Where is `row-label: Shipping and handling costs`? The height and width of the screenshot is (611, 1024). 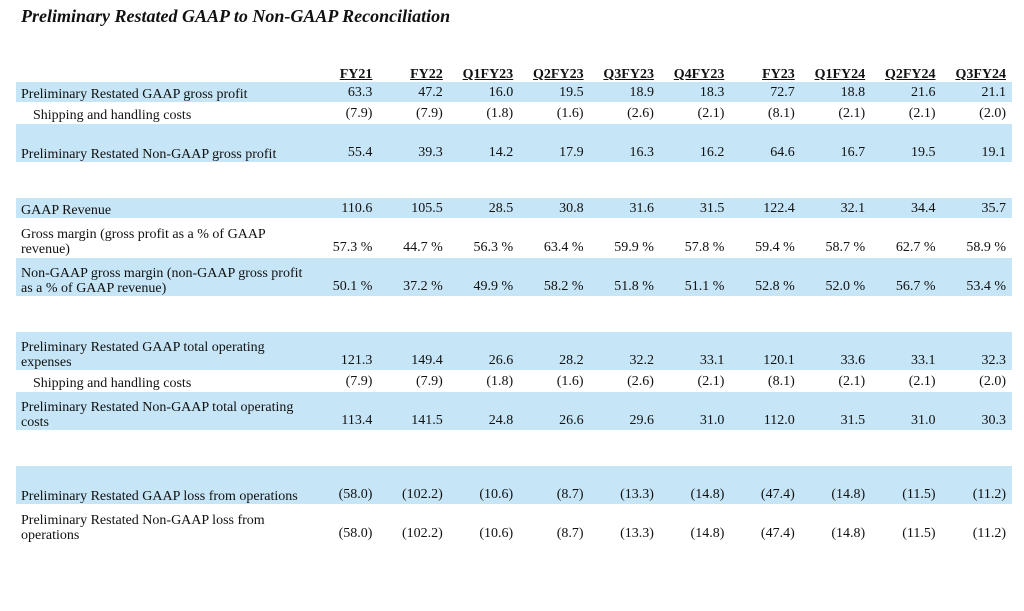 row-label: Shipping and handling costs is located at coordinates (162, 381).